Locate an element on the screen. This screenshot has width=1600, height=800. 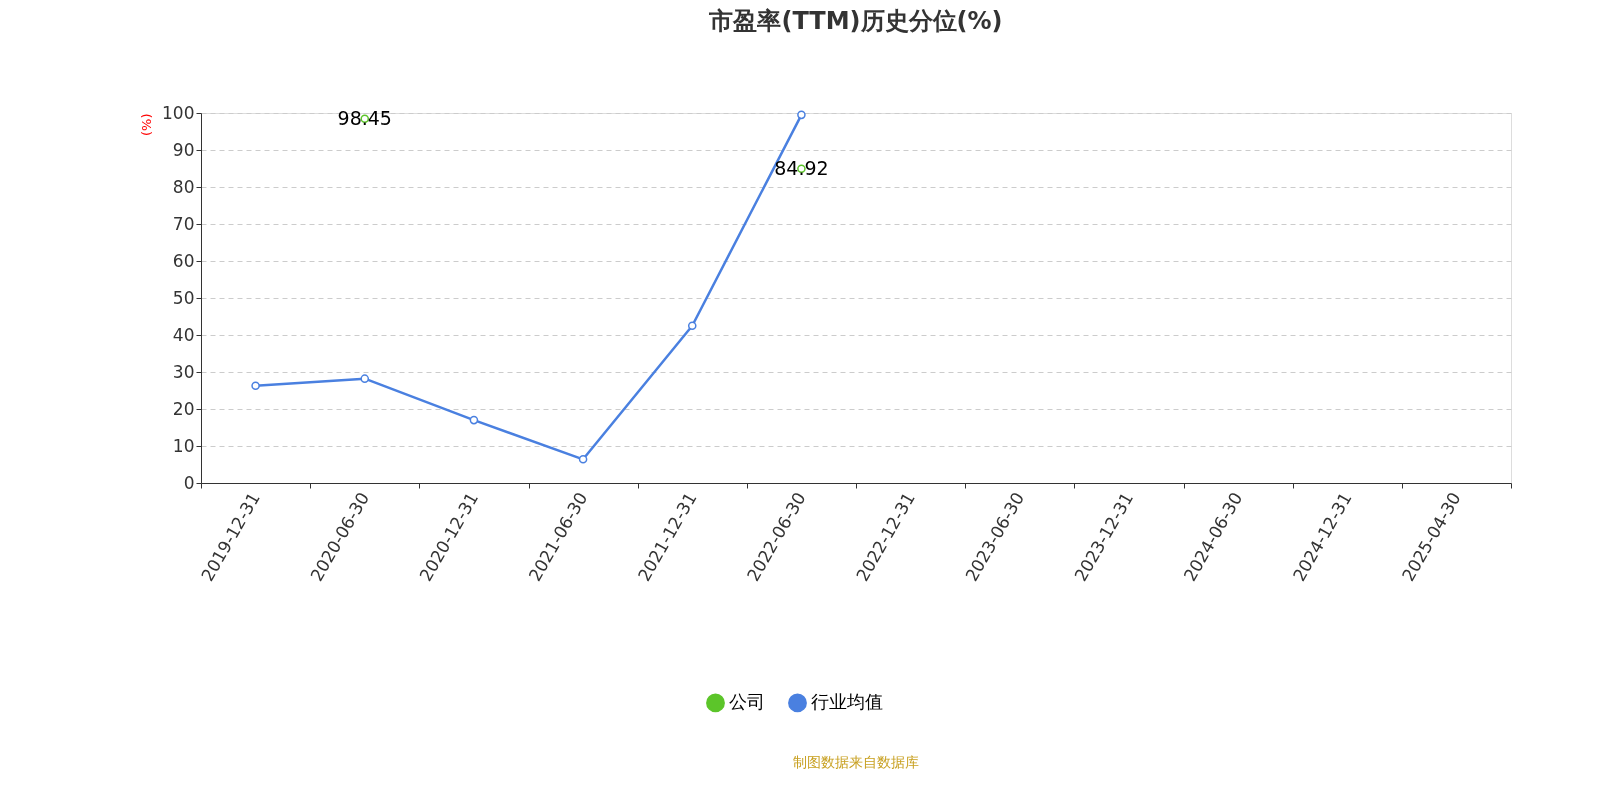
y-tick-label: 90 is located at coordinates (183, 149).